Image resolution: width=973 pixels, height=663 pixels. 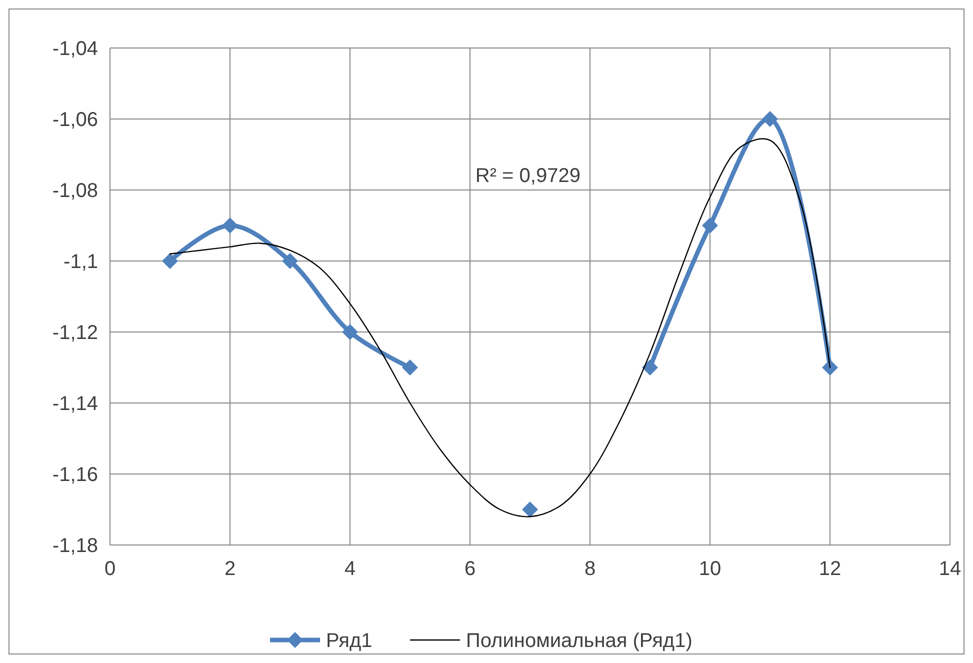 What do you see at coordinates (75, 475) in the screenshot?
I see `y-tick-label: -1,16` at bounding box center [75, 475].